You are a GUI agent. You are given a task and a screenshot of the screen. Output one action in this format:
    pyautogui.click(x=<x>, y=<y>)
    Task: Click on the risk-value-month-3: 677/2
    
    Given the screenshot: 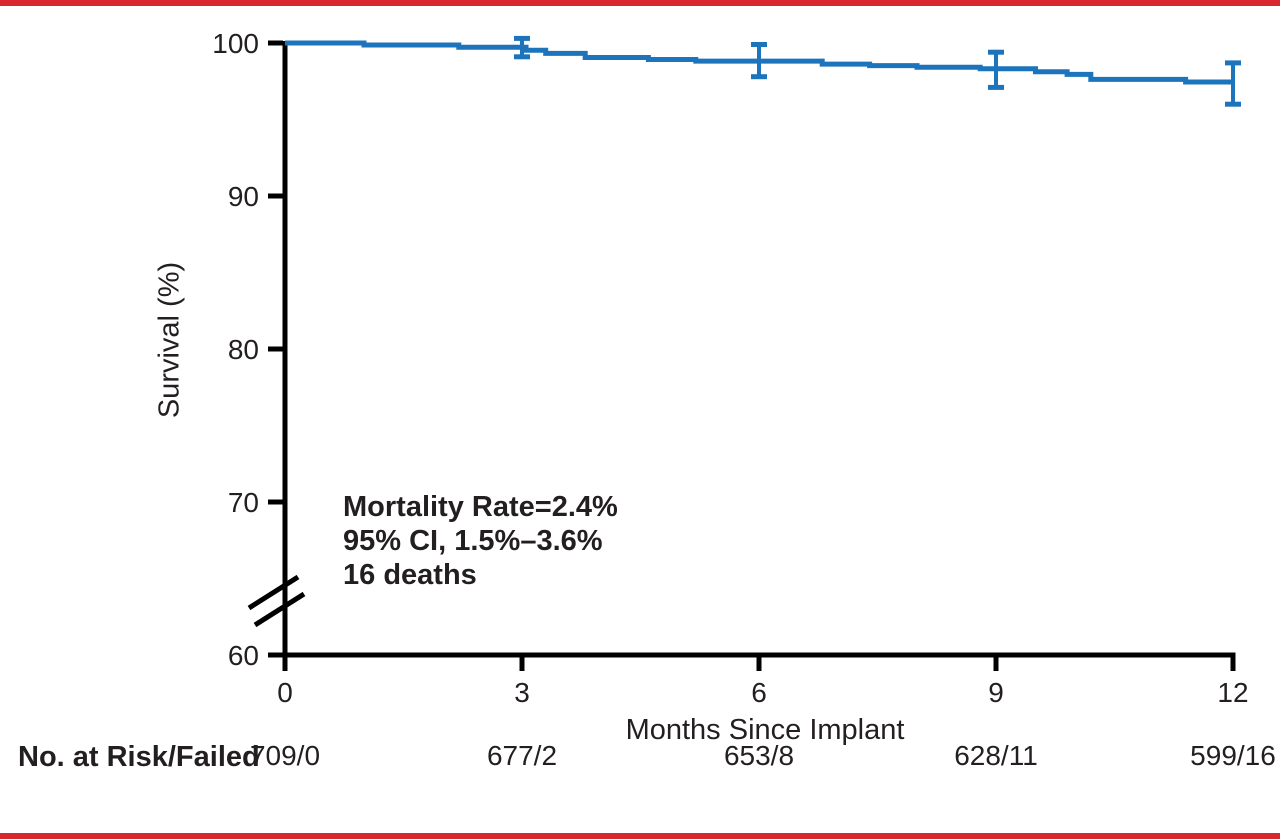 What is the action you would take?
    pyautogui.click(x=522, y=755)
    